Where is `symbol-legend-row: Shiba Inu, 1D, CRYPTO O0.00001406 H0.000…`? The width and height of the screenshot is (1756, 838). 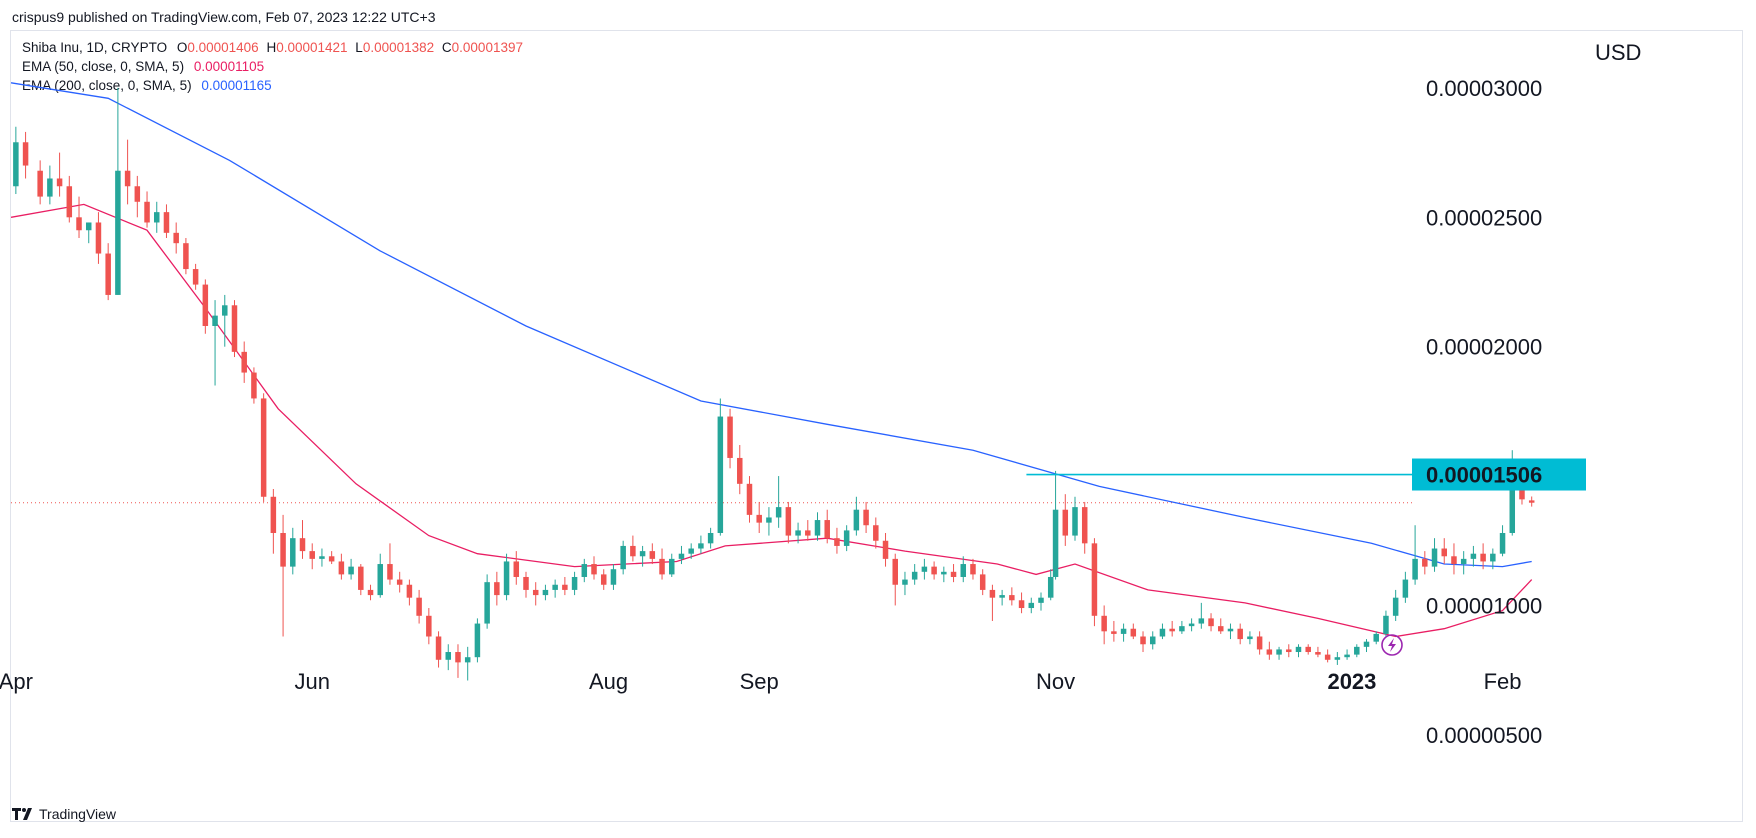 symbol-legend-row: Shiba Inu, 1D, CRYPTO O0.00001406 H0.000… is located at coordinates (272, 47).